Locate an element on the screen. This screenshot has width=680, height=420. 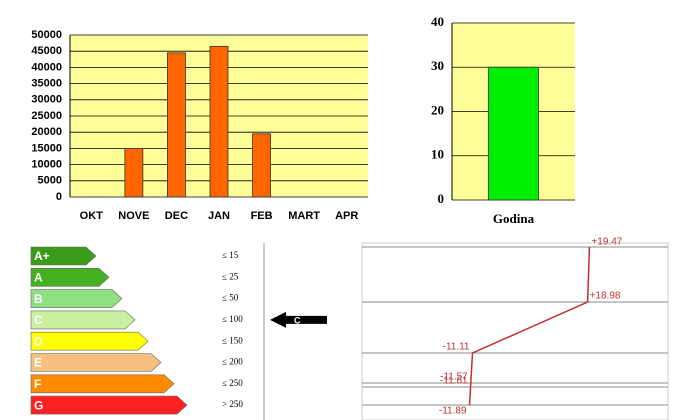
y-tick-label: 30 is located at coordinates (437, 65).